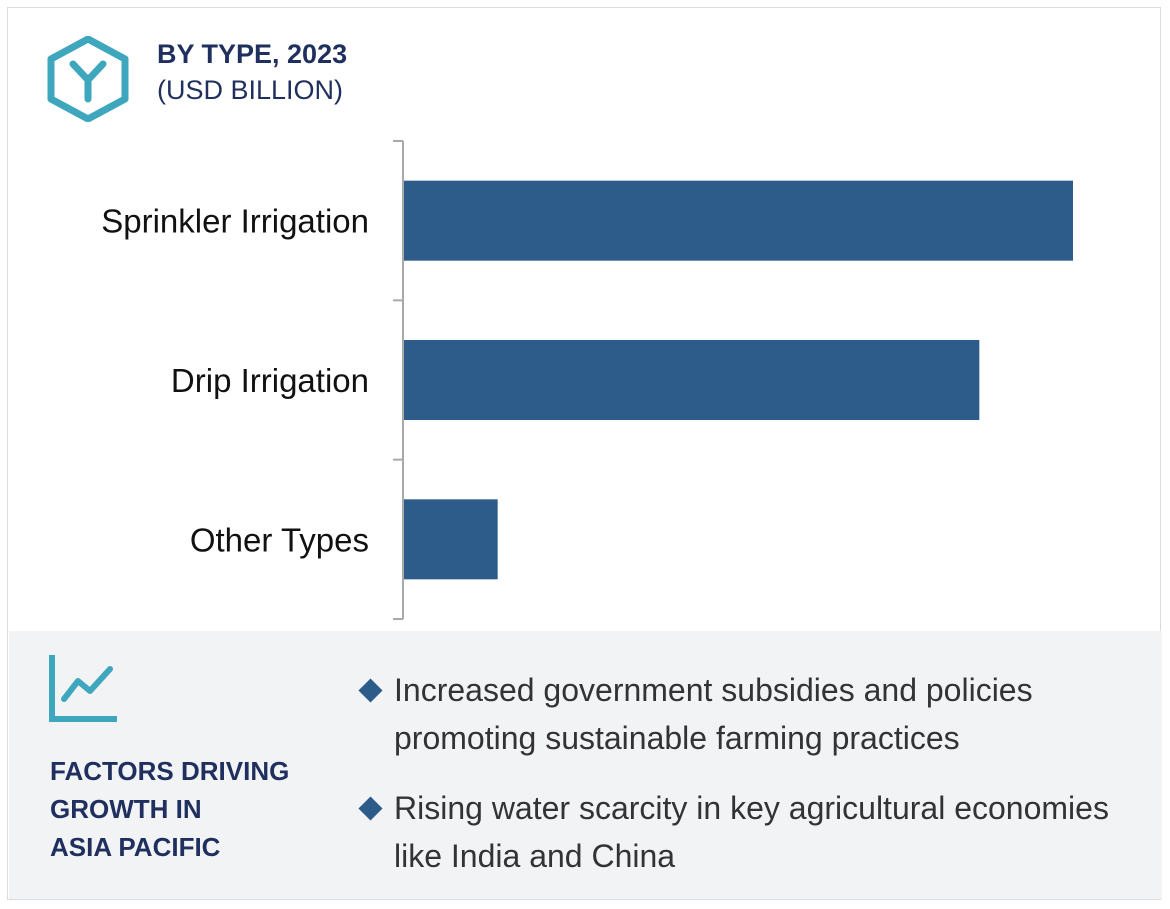 This screenshot has height=909, width=1170. What do you see at coordinates (252, 54) in the screenshot?
I see `chart-title: BY TYPE, 2023` at bounding box center [252, 54].